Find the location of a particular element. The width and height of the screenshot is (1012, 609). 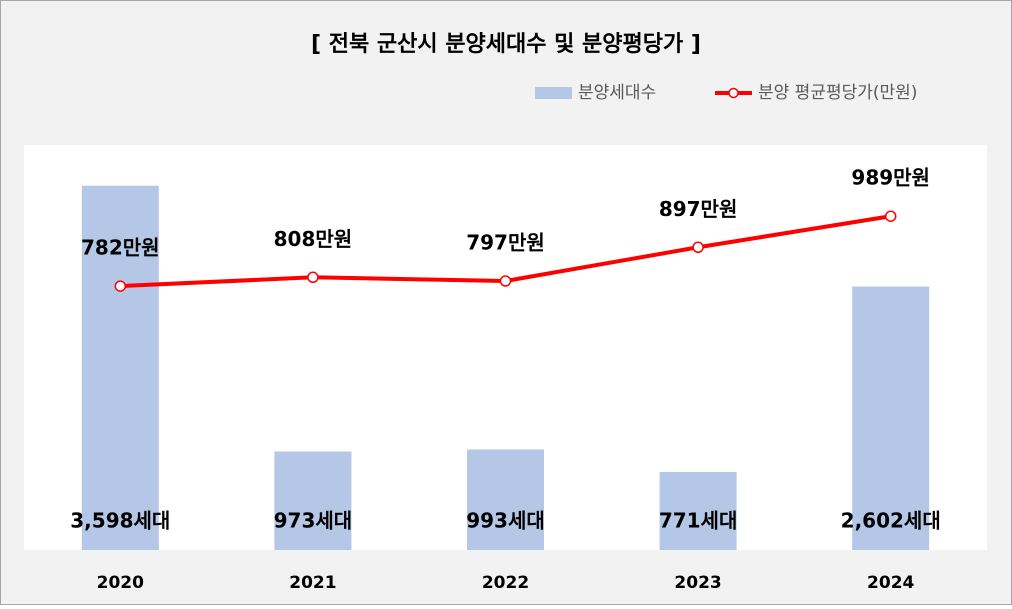

x-tick-label: 2024 is located at coordinates (890, 583).